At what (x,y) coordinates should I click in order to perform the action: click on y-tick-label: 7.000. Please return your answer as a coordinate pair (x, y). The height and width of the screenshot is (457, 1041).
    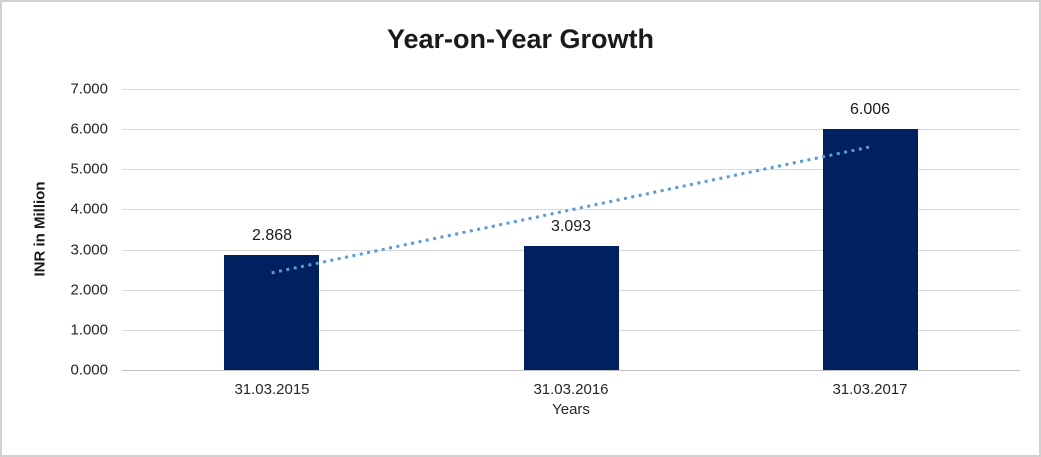
    Looking at the image, I should click on (89, 89).